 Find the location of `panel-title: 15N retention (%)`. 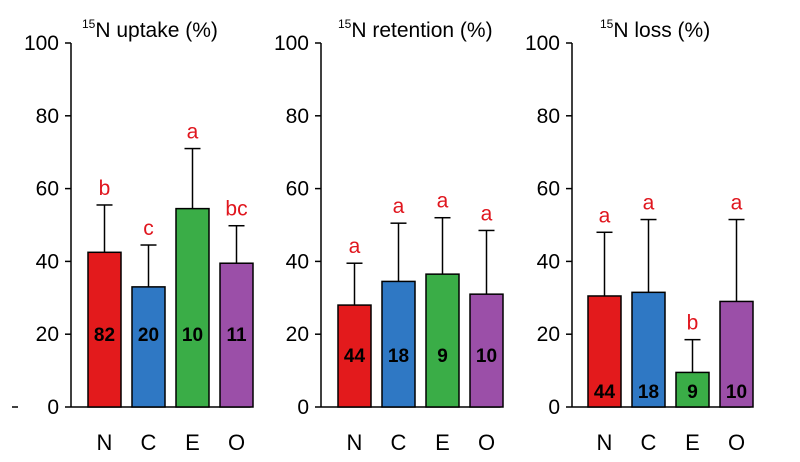

panel-title: 15N retention (%) is located at coordinates (415, 29).